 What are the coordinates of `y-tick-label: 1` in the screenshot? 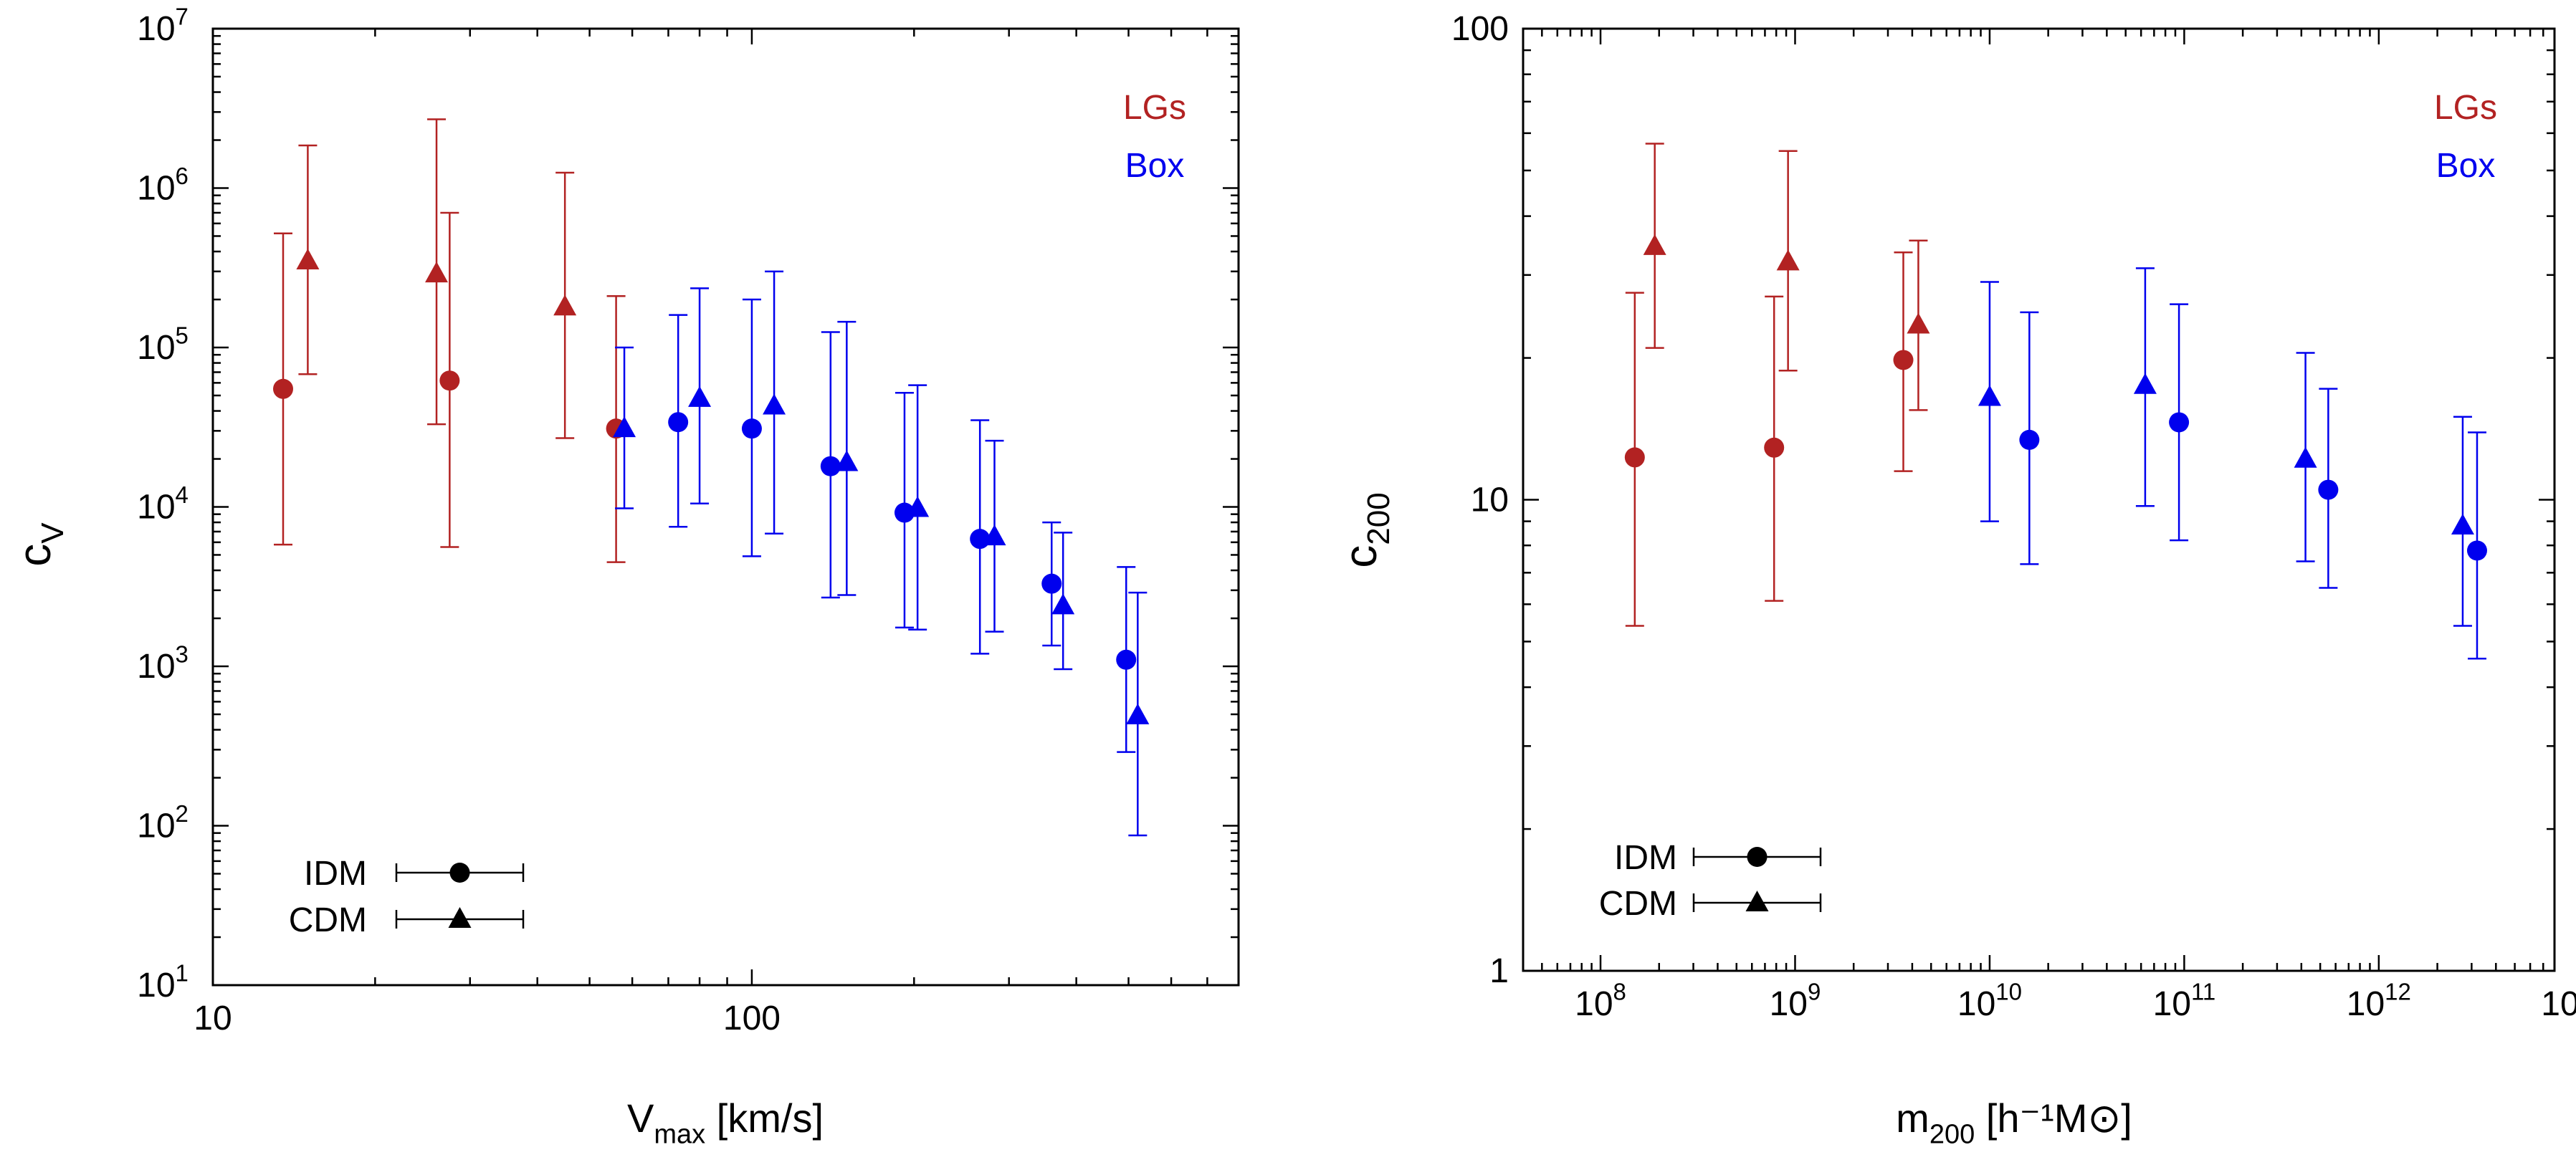 It's located at (1499, 971).